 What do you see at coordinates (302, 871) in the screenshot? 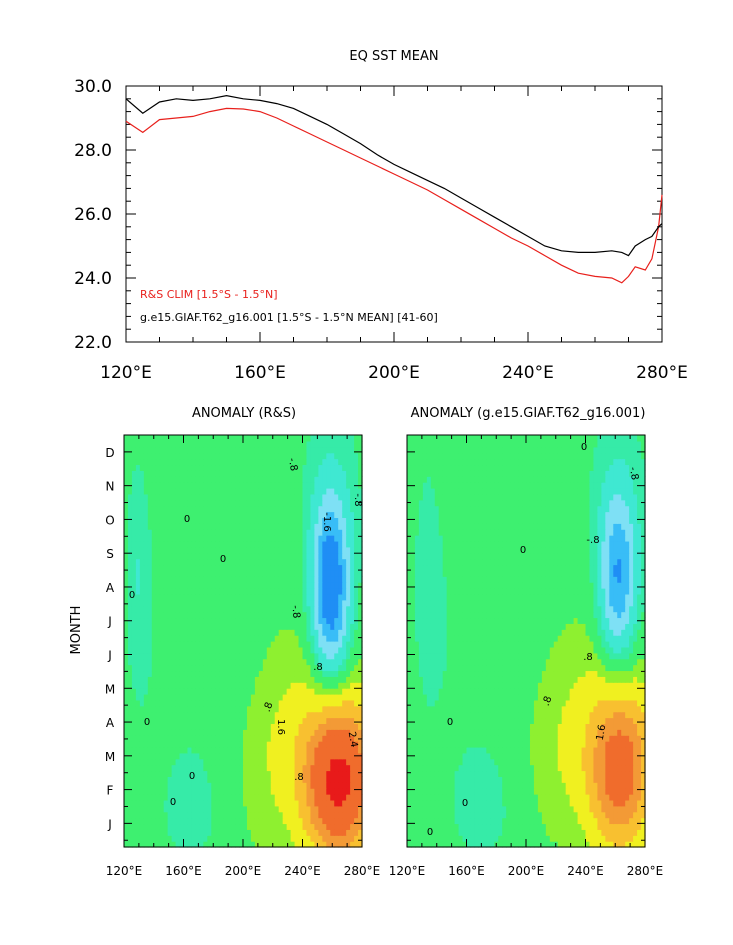
I see `x-tick-label: 240°E` at bounding box center [302, 871].